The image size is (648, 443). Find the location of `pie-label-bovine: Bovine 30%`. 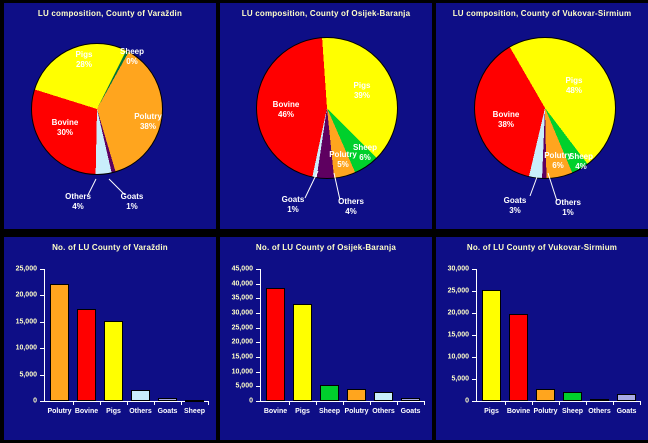

pie-label-bovine: Bovine 30% is located at coordinates (65, 128).